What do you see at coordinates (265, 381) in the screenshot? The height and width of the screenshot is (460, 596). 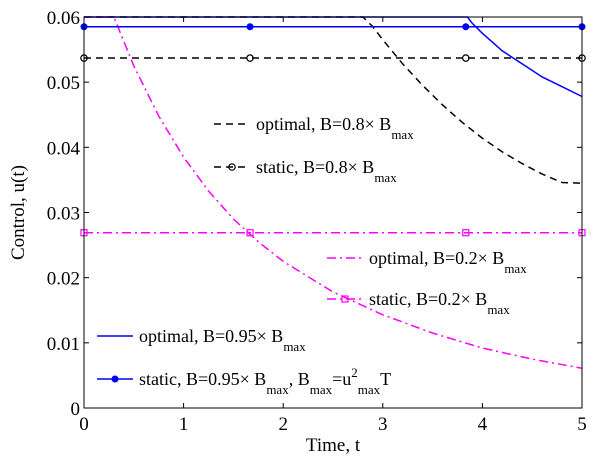 I see `legend-label: static, B=0.95× Bmax, Bmax=u2maxT` at bounding box center [265, 381].